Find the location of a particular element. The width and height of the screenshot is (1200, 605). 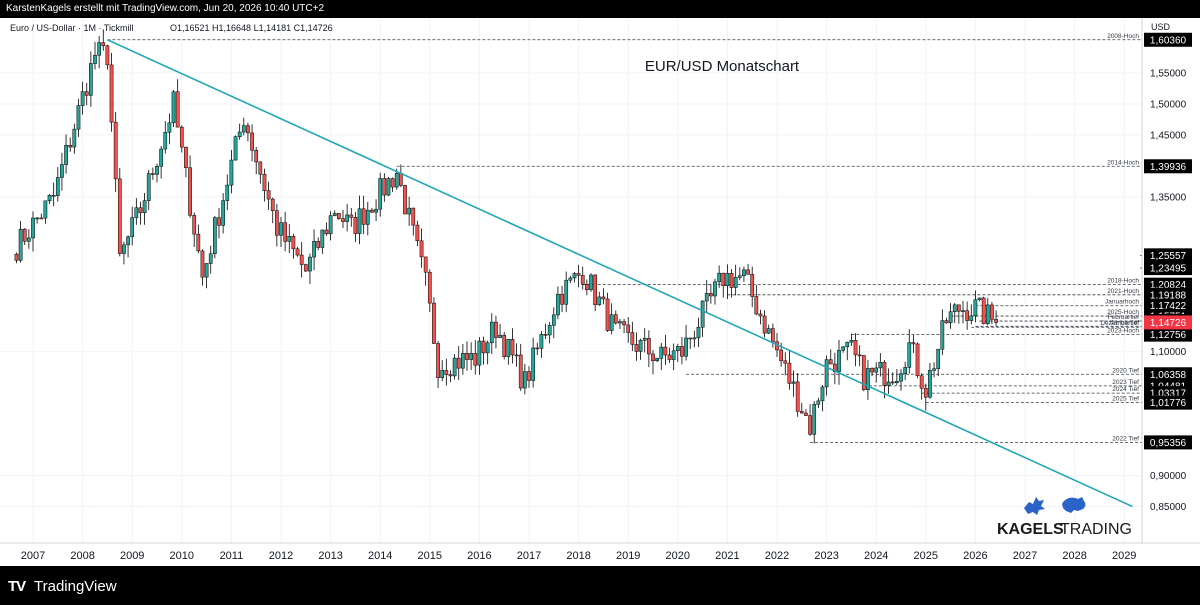

time-tick-label: 2013 is located at coordinates (330, 556).